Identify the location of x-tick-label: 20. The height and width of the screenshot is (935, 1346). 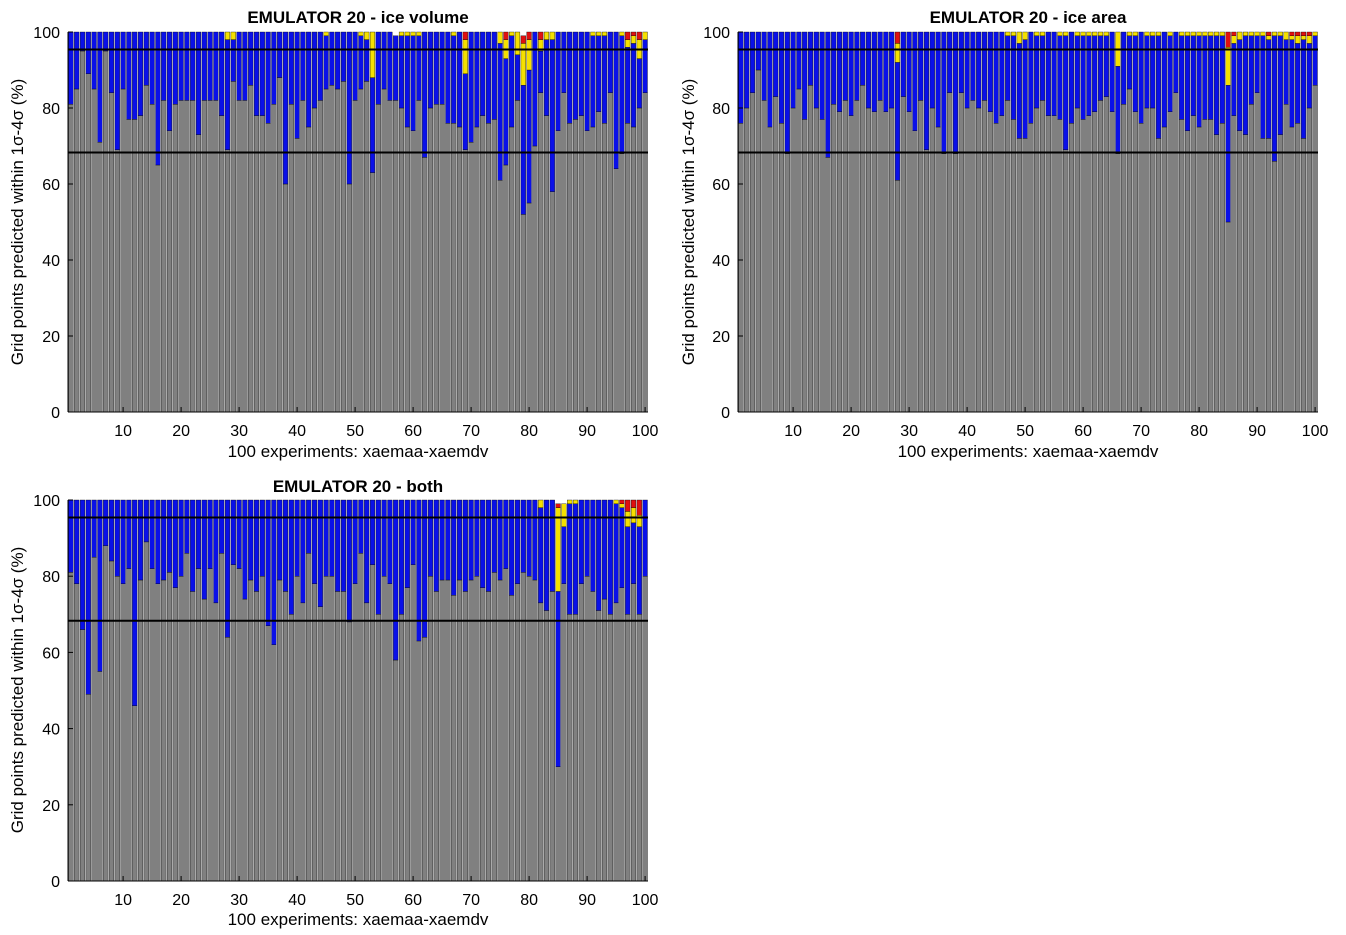
(181, 431).